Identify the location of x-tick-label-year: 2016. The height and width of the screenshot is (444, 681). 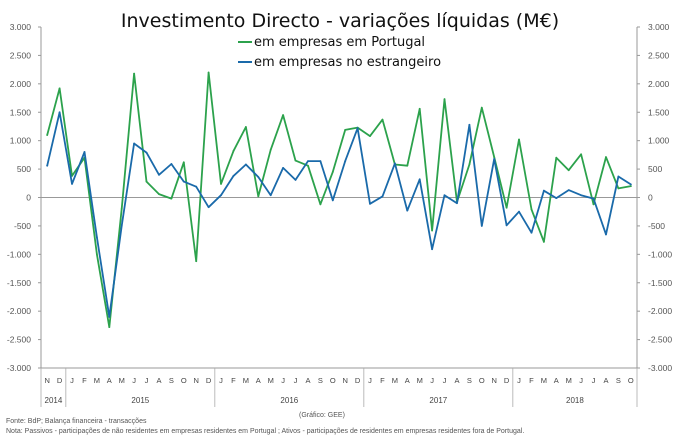
(289, 400).